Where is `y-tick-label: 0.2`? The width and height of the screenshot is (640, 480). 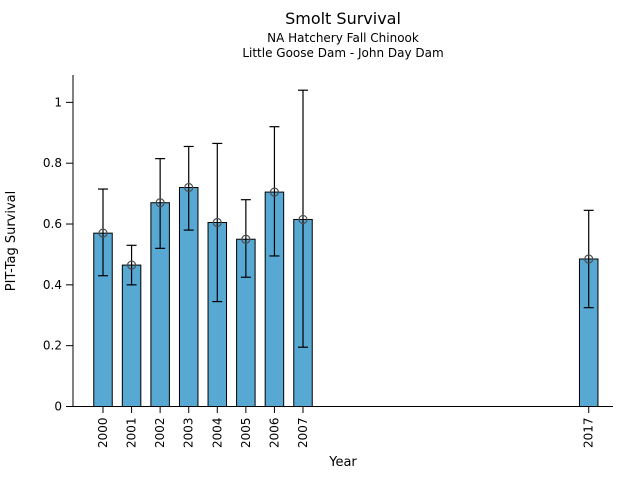 y-tick-label: 0.2 is located at coordinates (52, 346).